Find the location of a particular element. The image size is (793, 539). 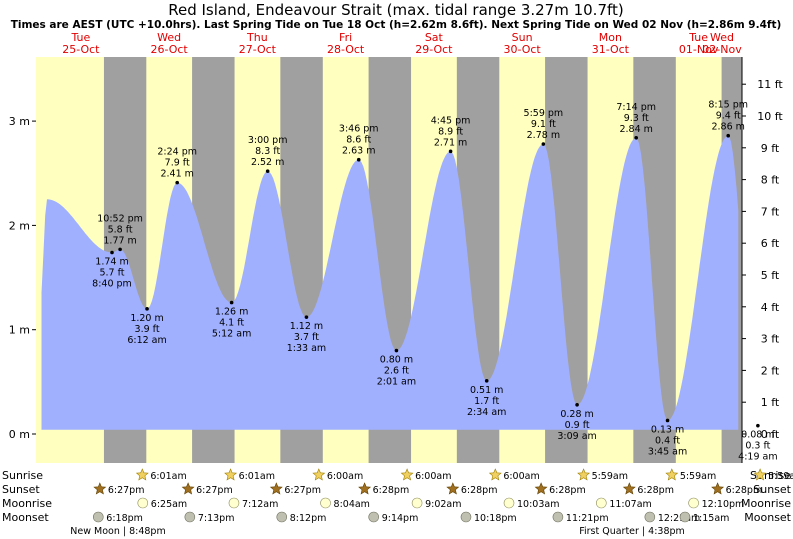

moonrise-time: 12:10pm is located at coordinates (723, 504).